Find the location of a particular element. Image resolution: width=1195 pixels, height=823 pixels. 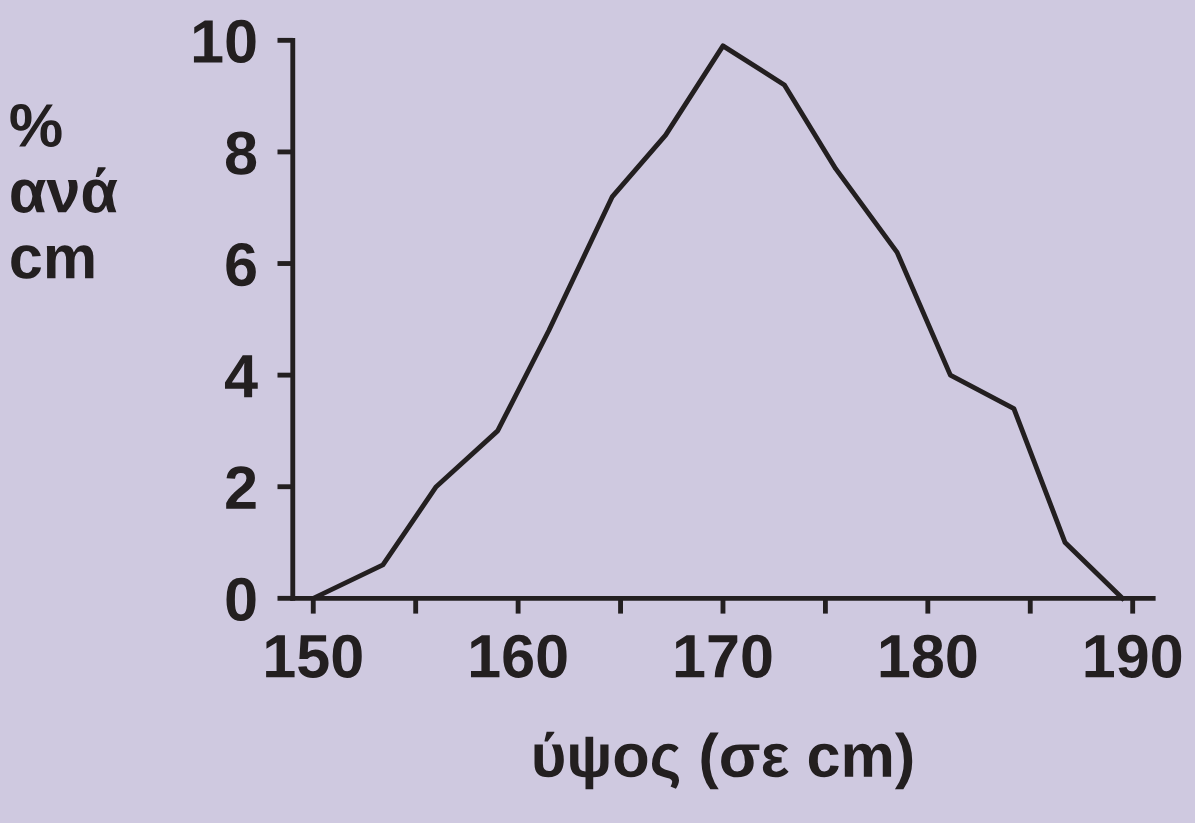

y-tick-label: 6 is located at coordinates (241, 265).